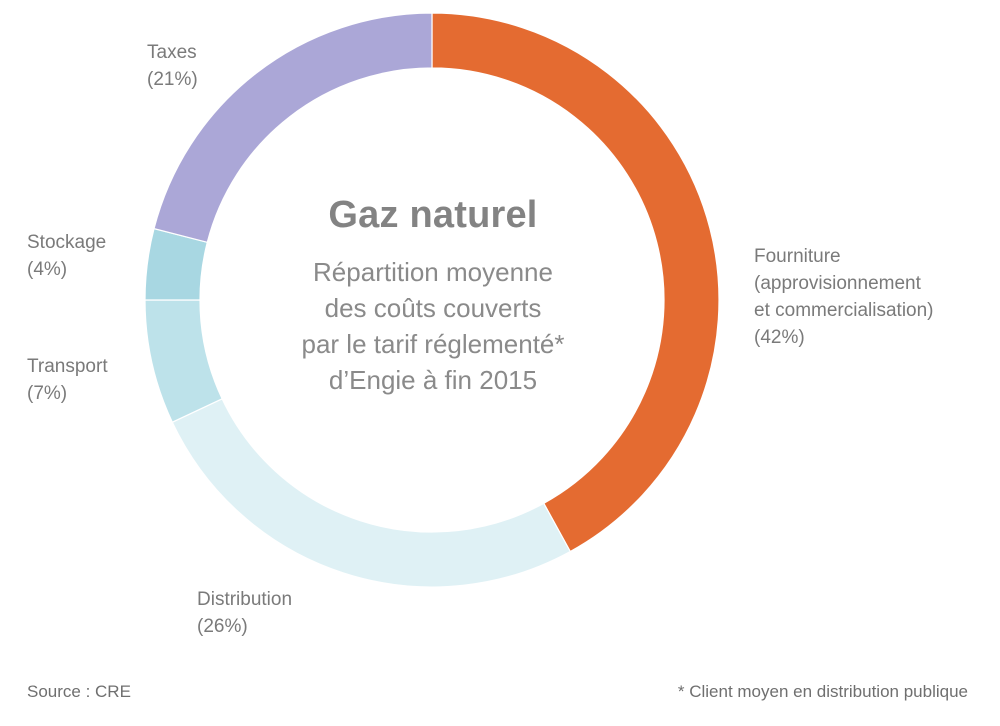  I want to click on chart-subtitle-line: par le tarif réglementé*, so click(433, 344).